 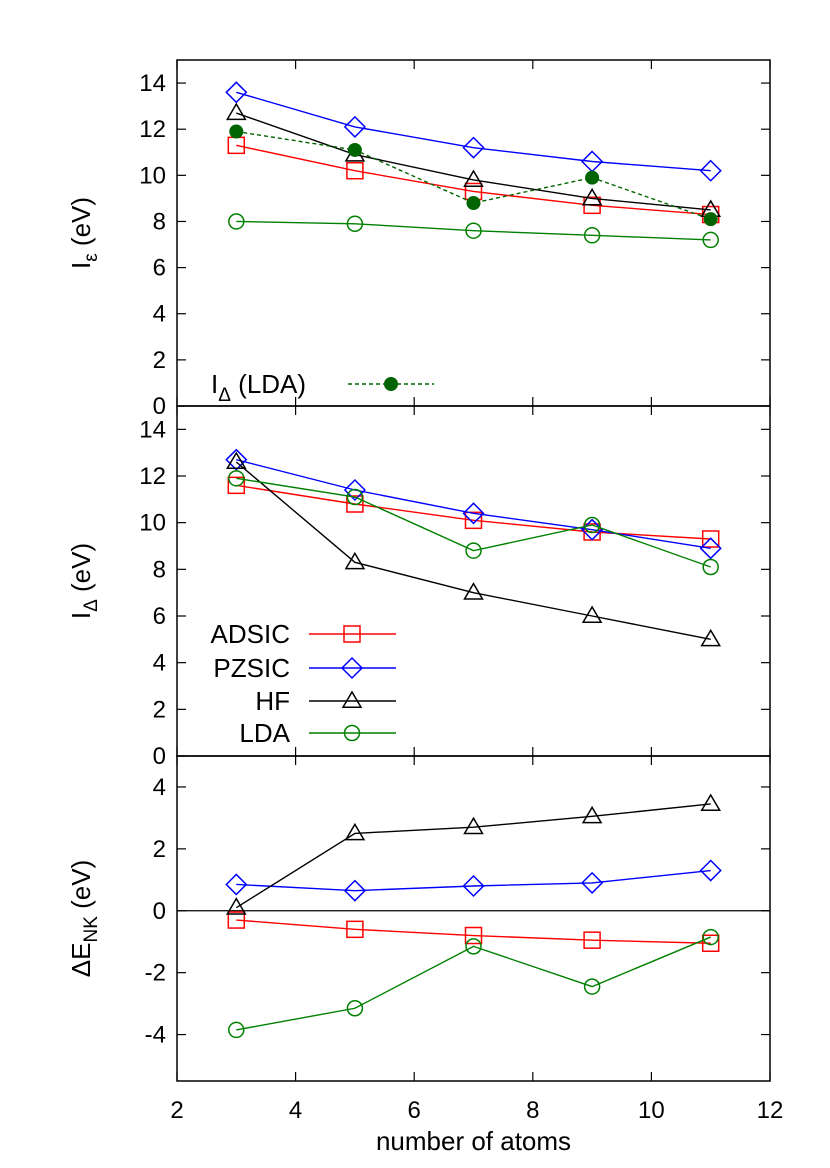 I want to click on top-ytick-label: 6, so click(x=159, y=268).